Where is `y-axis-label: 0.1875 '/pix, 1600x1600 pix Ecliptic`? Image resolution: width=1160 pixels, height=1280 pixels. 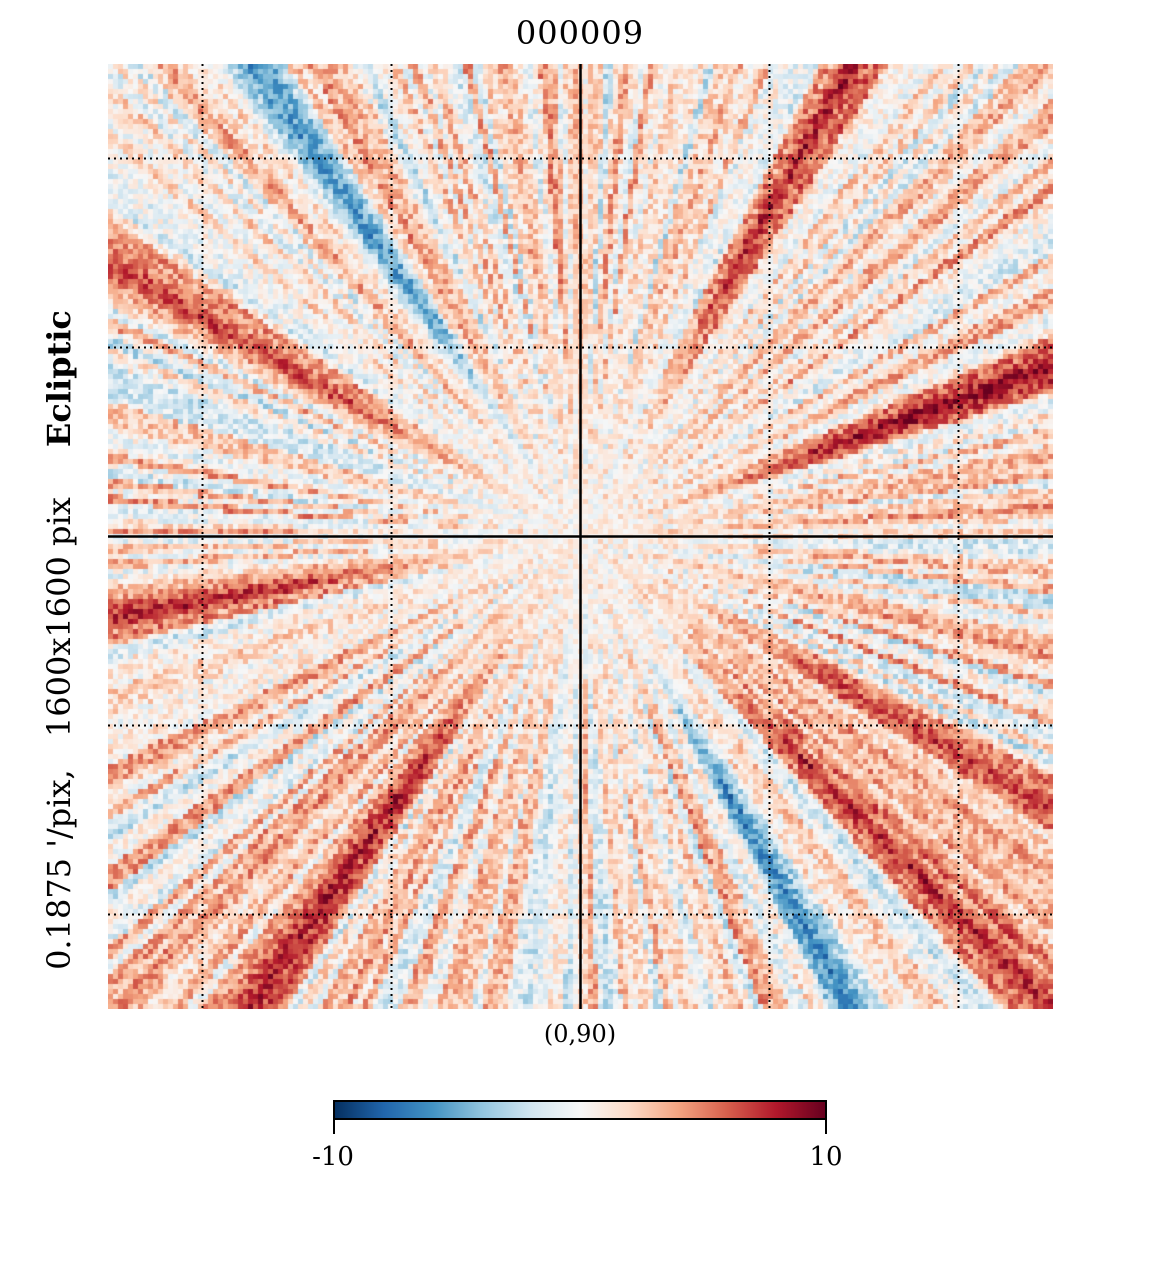 y-axis-label: 0.1875 '/pix, 1600x1600 pix Ecliptic is located at coordinates (59, 640).